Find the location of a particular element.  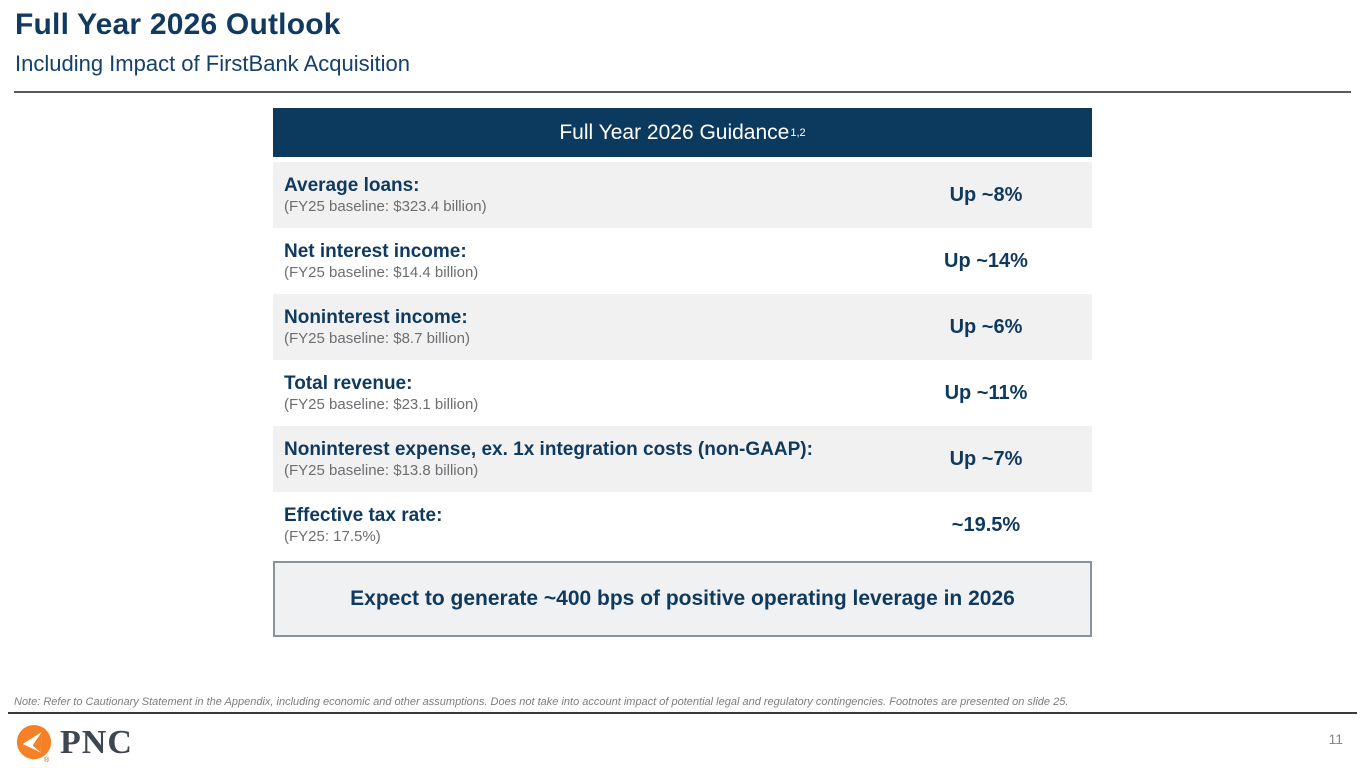

row-baseline: (FY25 baseline: $14.4 billion) is located at coordinates (381, 272).